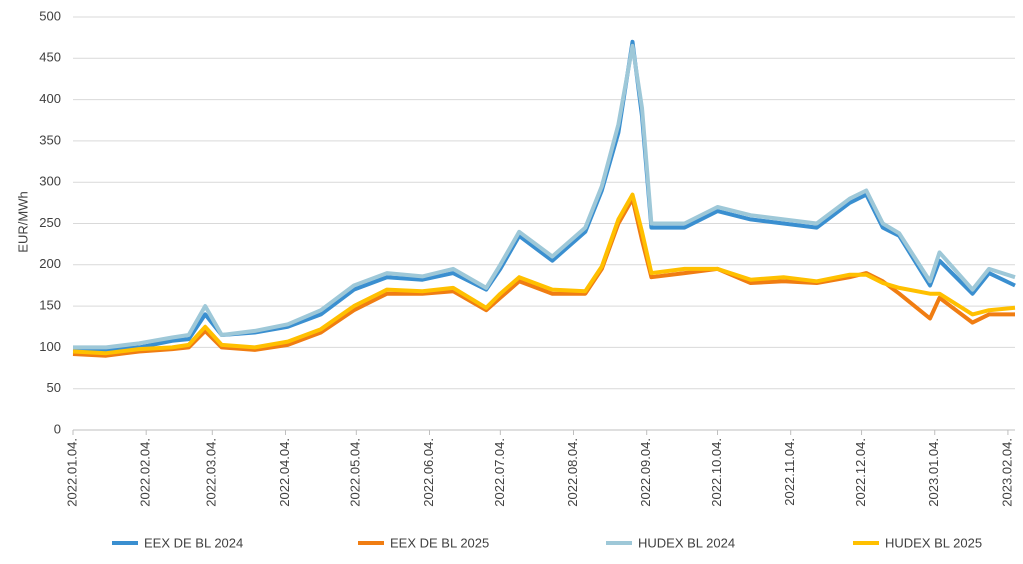 The height and width of the screenshot is (564, 1023). Describe the element at coordinates (22, 221) in the screenshot. I see `y-axis-label: EUR/MWh` at that location.